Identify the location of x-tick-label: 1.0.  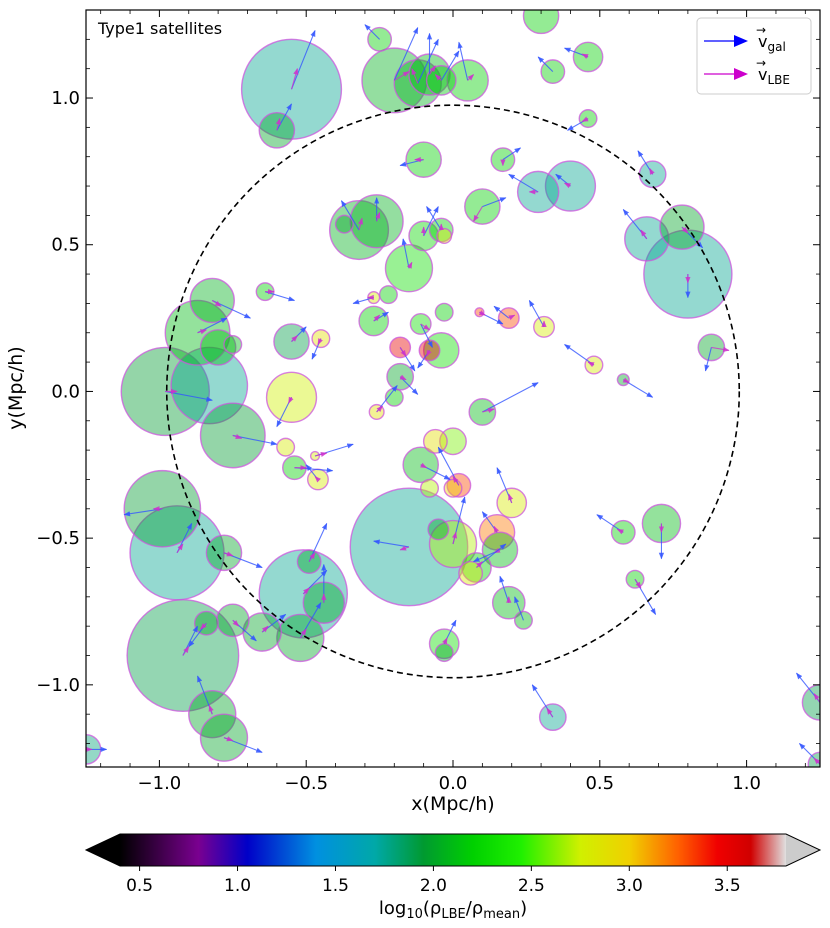
(746, 783).